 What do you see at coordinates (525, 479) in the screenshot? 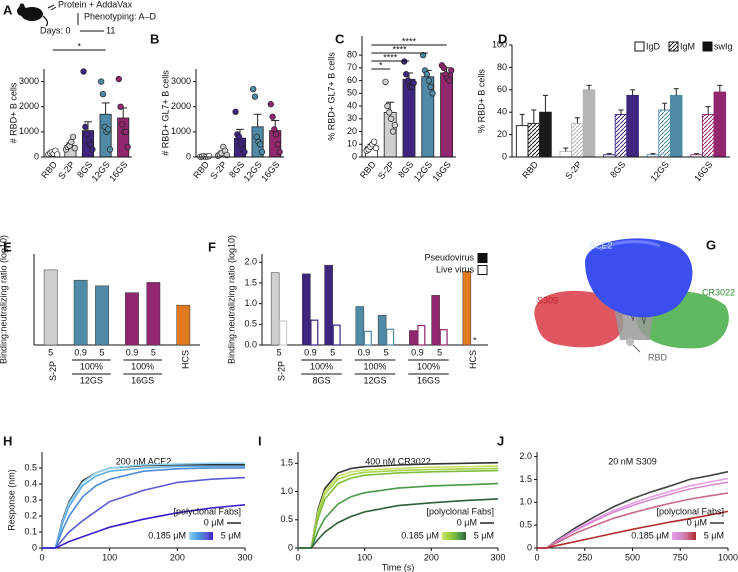
I see `y-tick-label: 1.5` at bounding box center [525, 479].